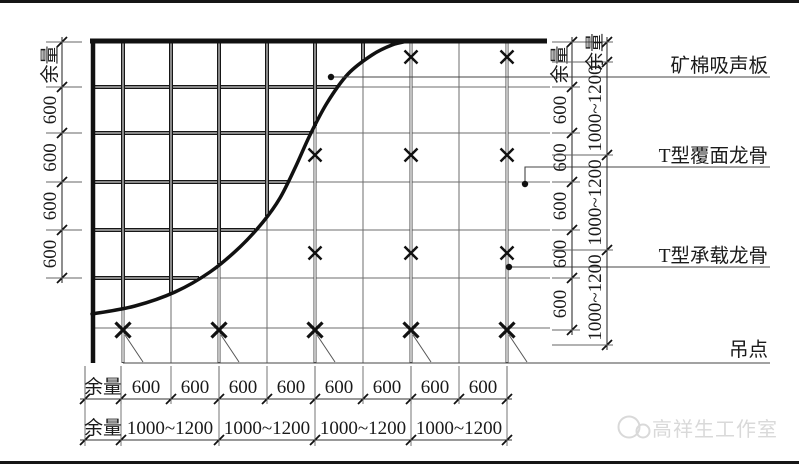 This screenshot has width=799, height=464. What do you see at coordinates (103, 428) in the screenshot?
I see `dim-label-bottom-1000: 余量` at bounding box center [103, 428].